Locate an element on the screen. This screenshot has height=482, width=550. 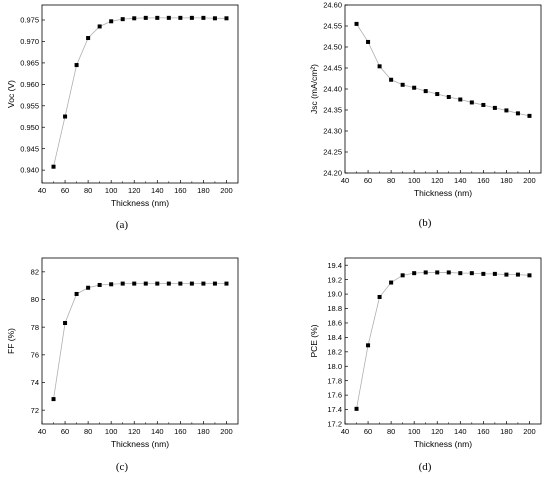
y-tick-label: 24.55 is located at coordinates (332, 26).